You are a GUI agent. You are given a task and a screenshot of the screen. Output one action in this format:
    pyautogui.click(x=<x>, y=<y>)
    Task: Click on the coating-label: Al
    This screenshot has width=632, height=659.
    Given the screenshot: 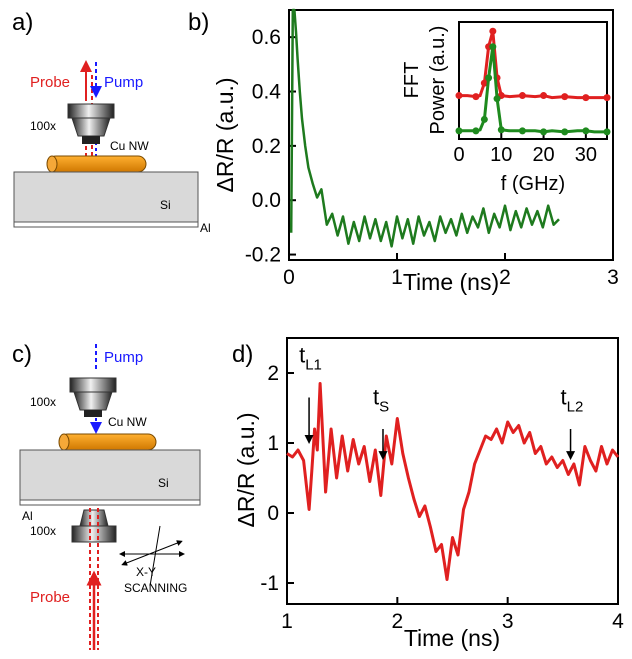 What is the action you would take?
    pyautogui.click(x=205, y=228)
    